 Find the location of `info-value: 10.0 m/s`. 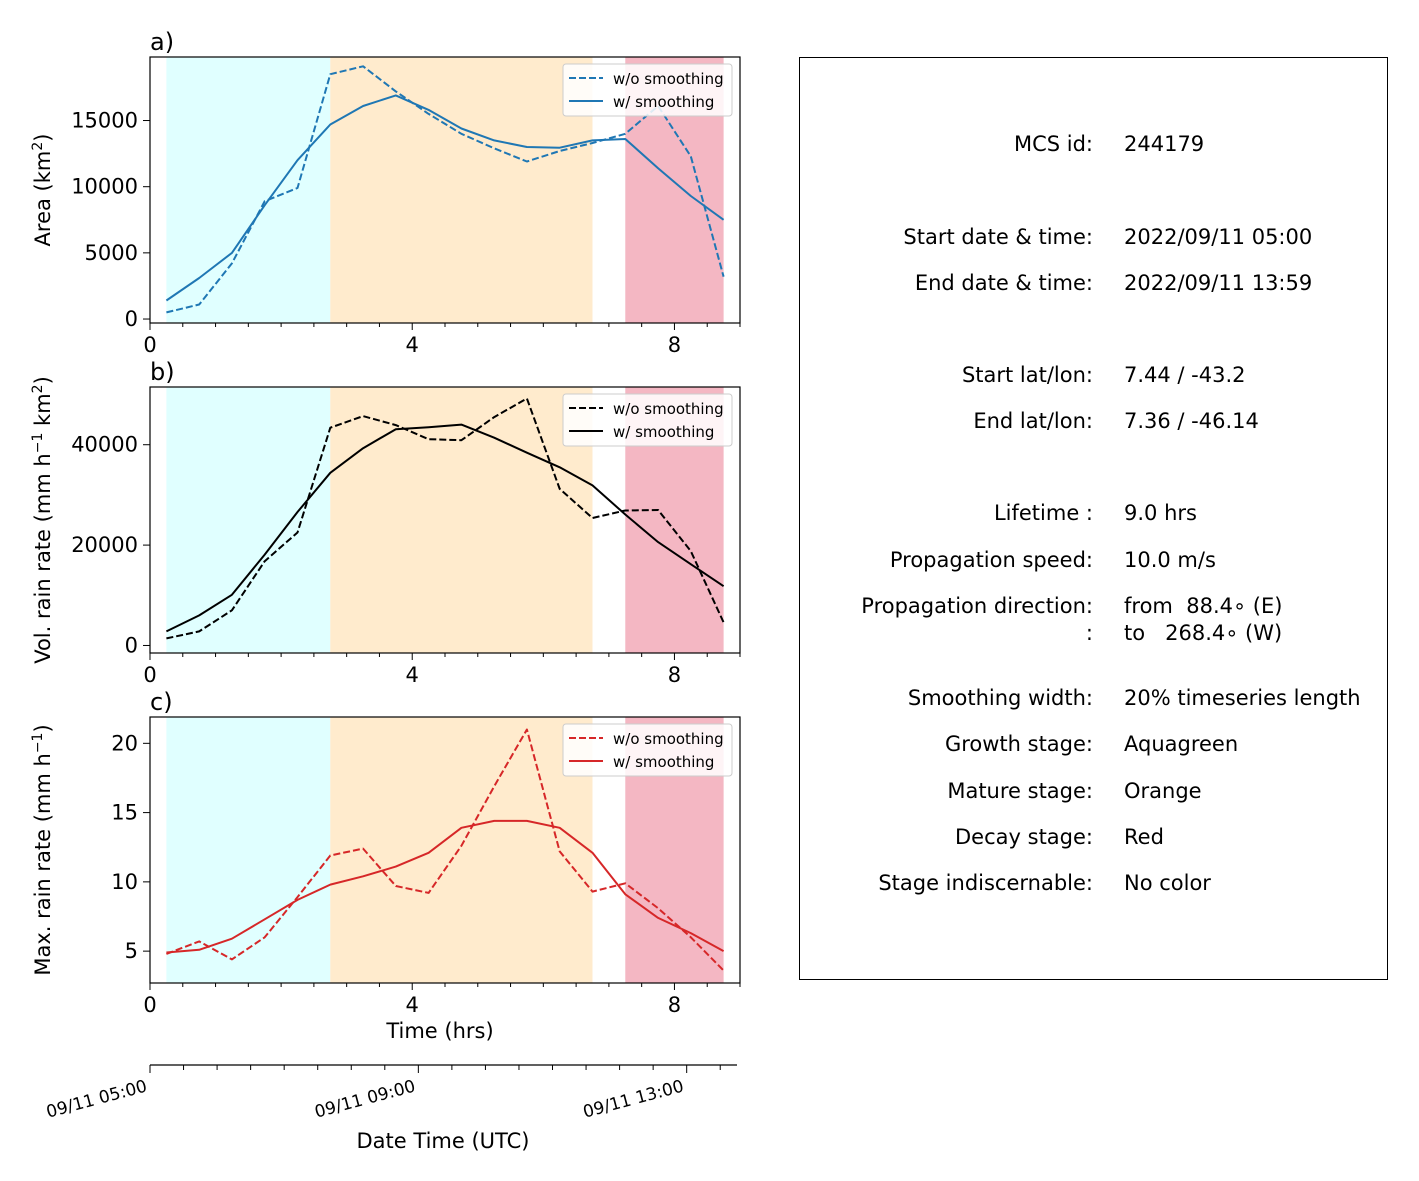

info-value: 10.0 m/s is located at coordinates (1170, 560).